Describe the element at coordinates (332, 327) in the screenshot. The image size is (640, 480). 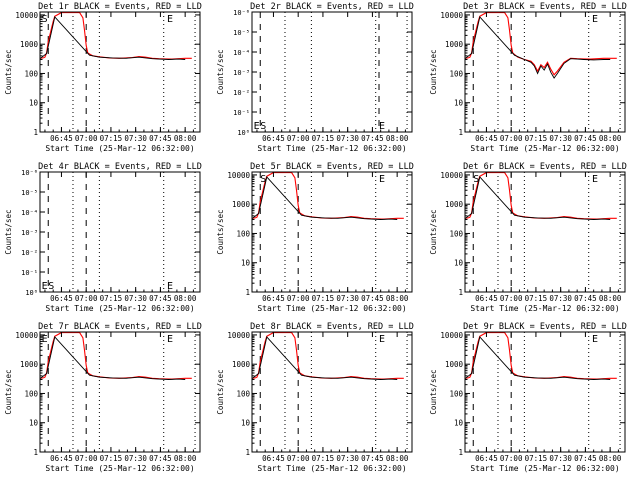
I see `panel-title: Det 8r BLACK = Events, RED = LLD` at that location.